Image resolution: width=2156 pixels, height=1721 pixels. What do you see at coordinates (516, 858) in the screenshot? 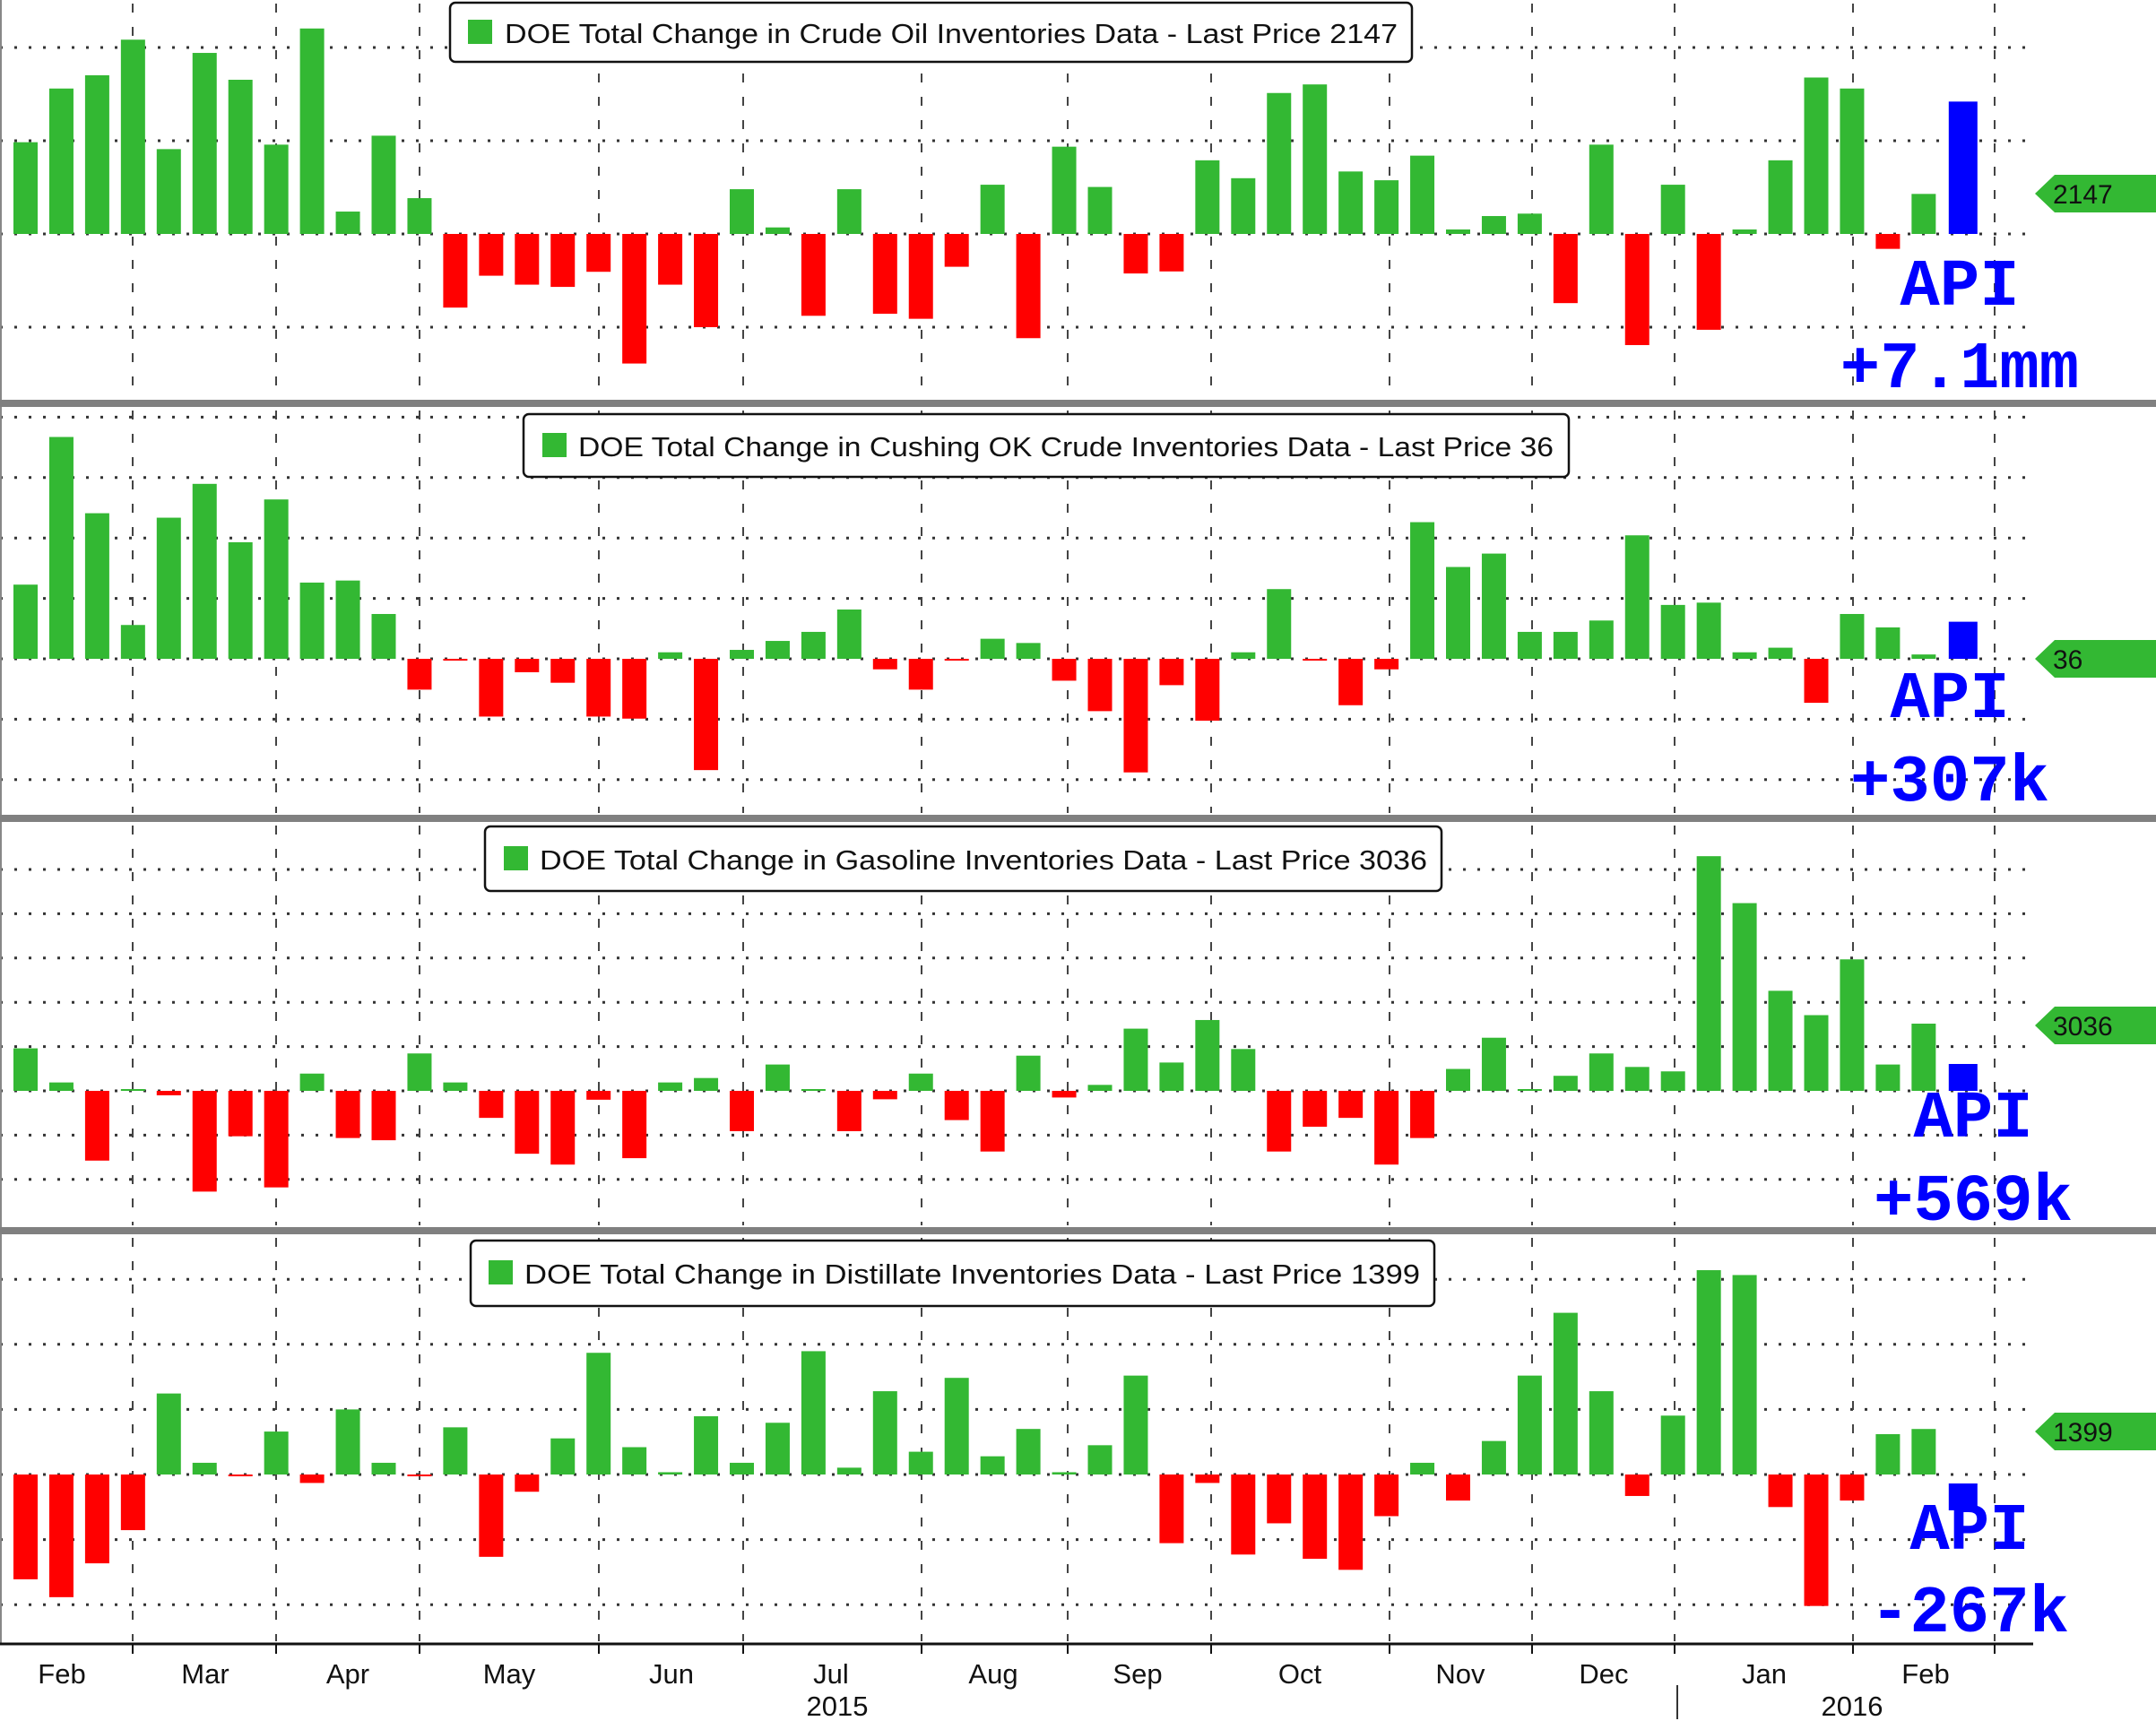
I see `legend-swatch` at bounding box center [516, 858].